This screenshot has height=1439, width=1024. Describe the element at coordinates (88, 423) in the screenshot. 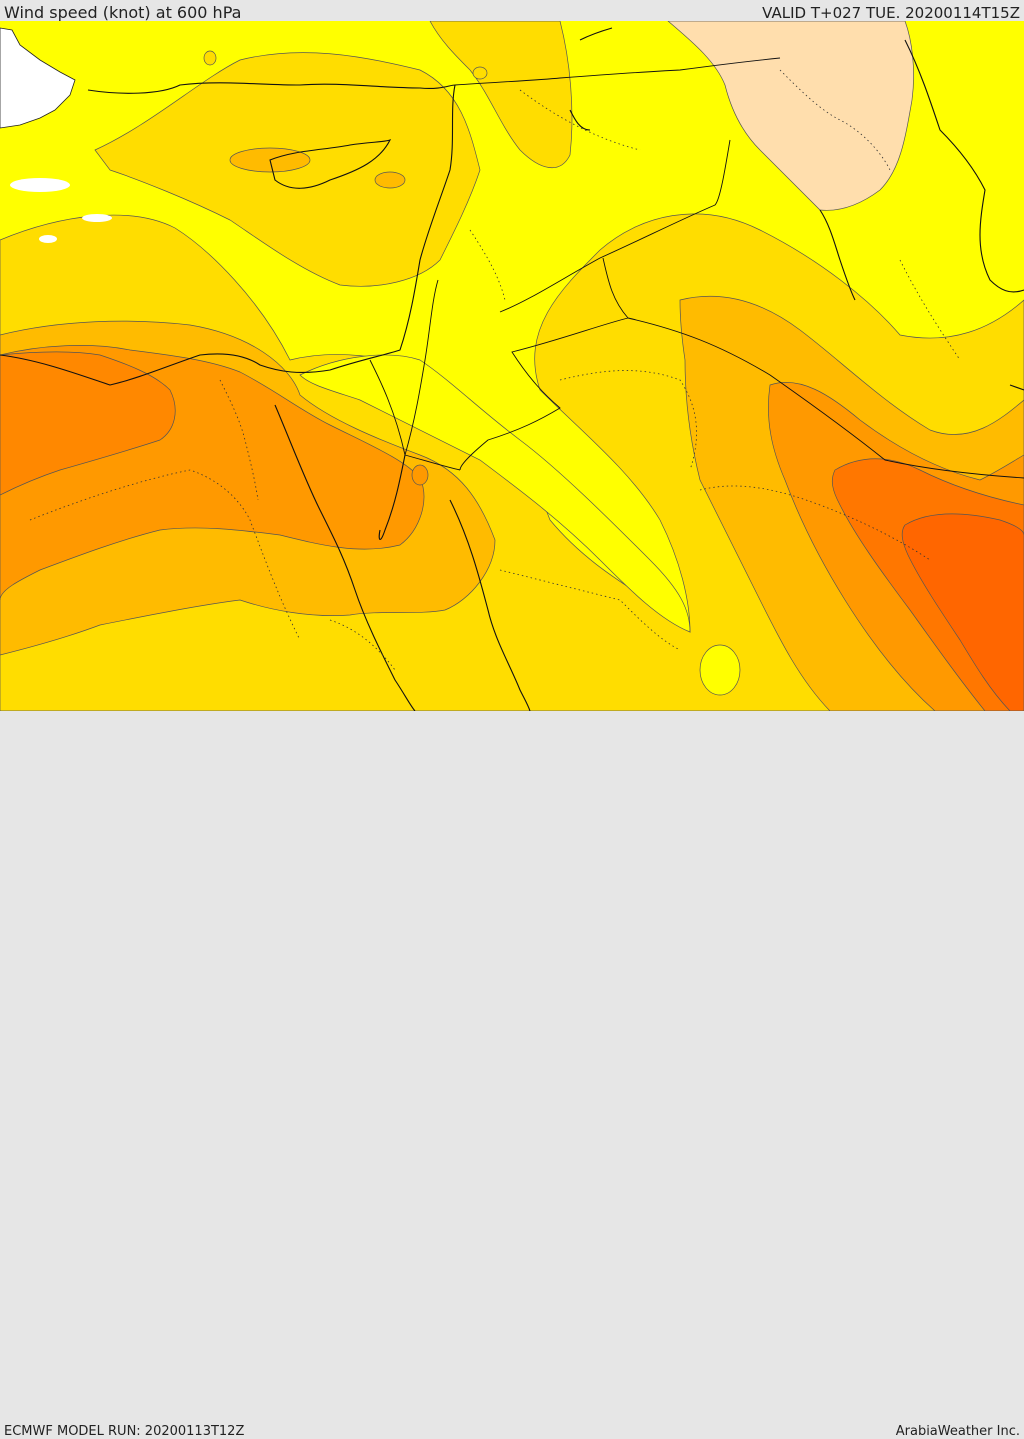

I see `band-highest-west` at that location.